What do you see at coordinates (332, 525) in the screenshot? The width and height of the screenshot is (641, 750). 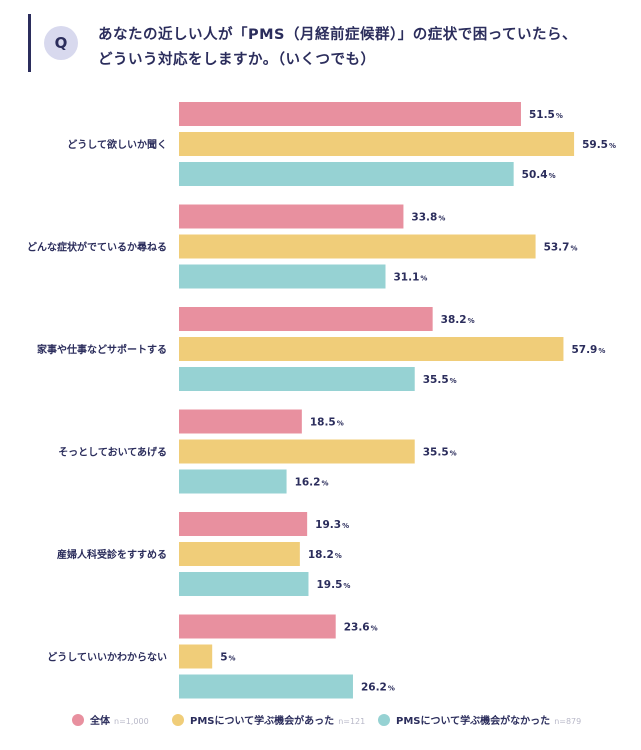 I see `data-label: 19.3%` at bounding box center [332, 525].